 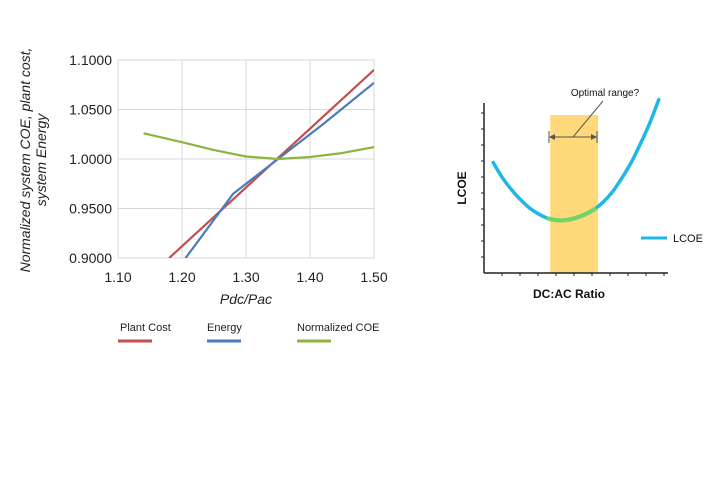 What do you see at coordinates (90, 110) in the screenshot?
I see `left-y-tick-label: 1.0500` at bounding box center [90, 110].